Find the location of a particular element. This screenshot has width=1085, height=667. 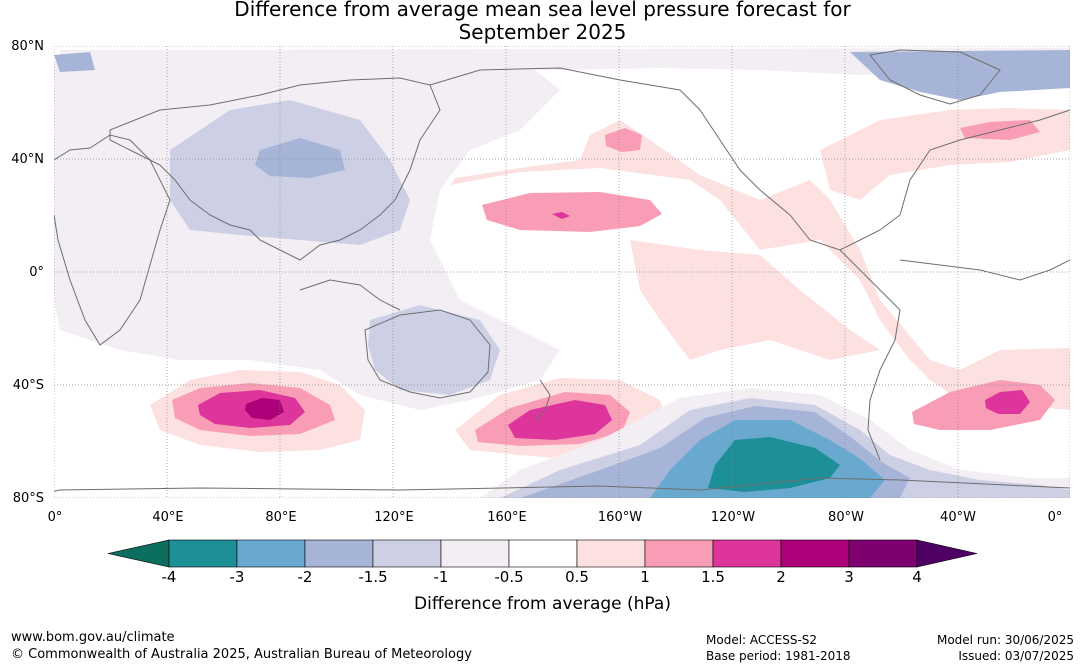

anomaly-region-southern-ocean-low-core is located at coordinates (774, 464).